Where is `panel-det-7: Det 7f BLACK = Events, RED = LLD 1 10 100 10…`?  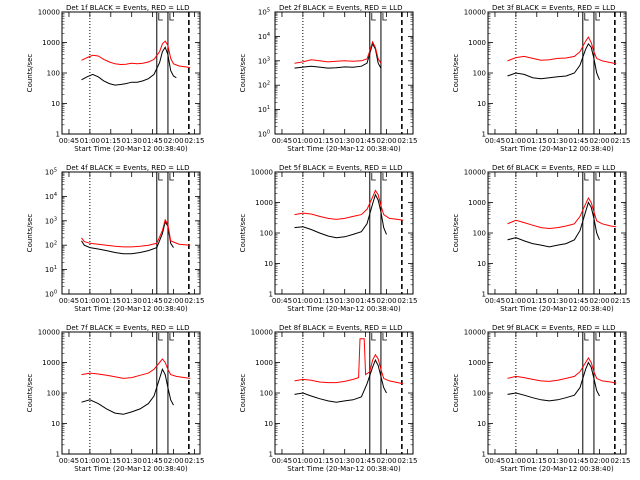
panel-det-7: Det 7f BLACK = Events, RED = LLD 1 10 100 10… is located at coordinates (115, 398).